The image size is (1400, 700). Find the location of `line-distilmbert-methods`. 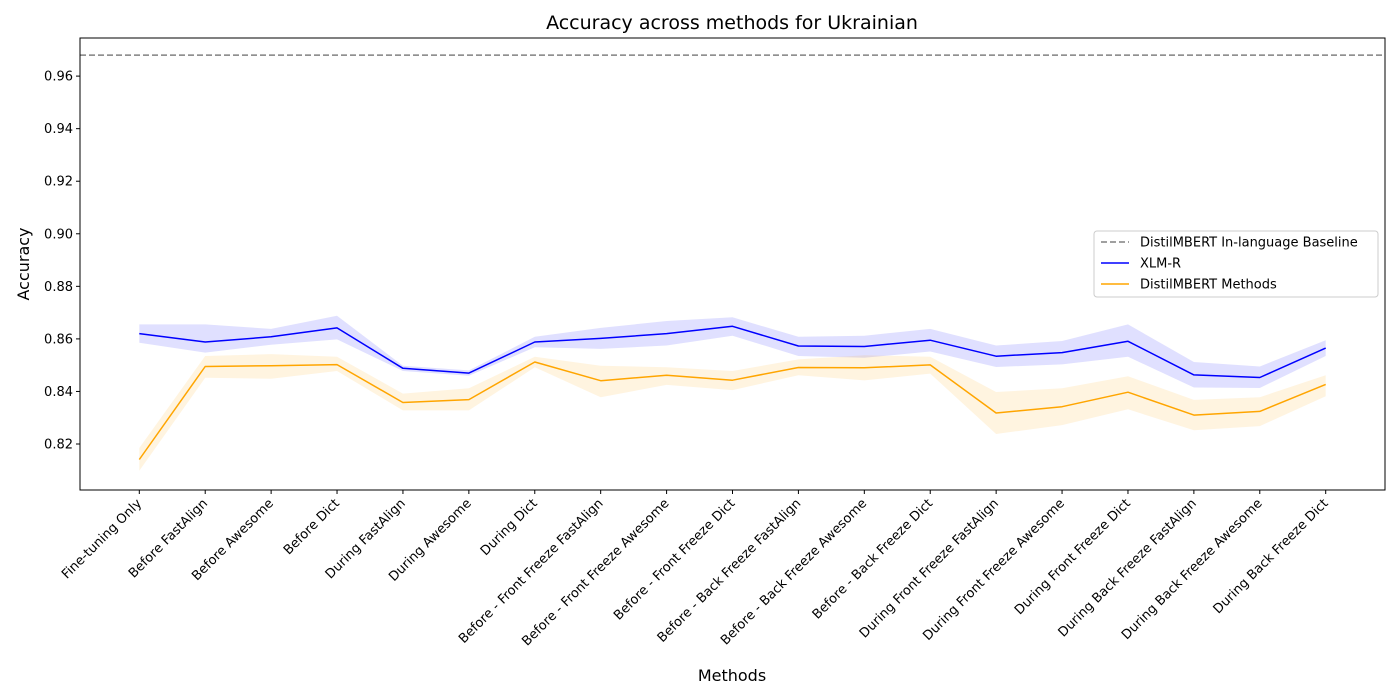

line-distilmbert-methods is located at coordinates (732, 410).